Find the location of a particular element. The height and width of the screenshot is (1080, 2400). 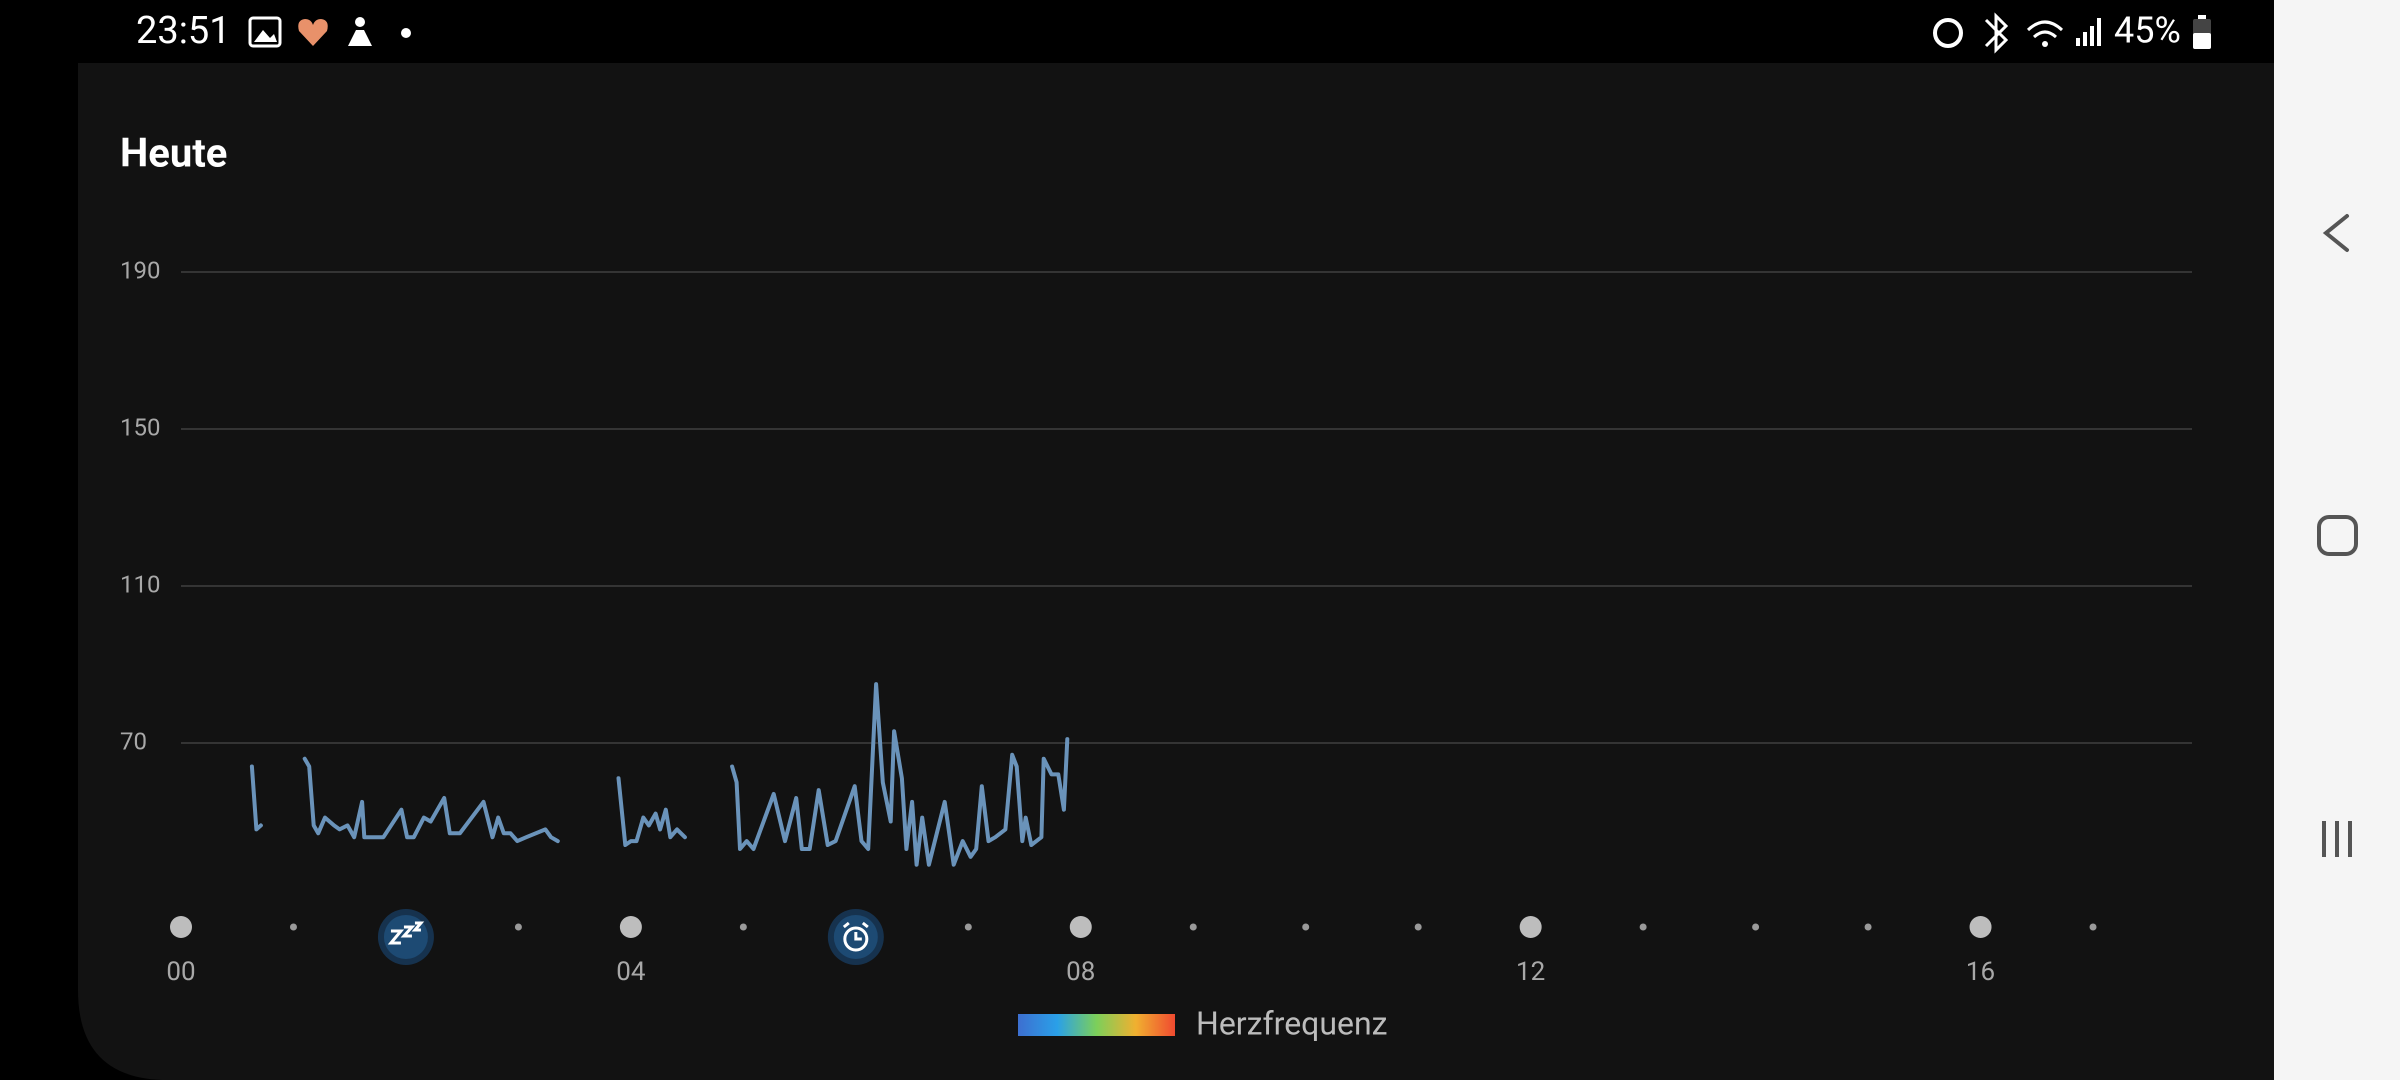

home-button is located at coordinates (2337, 535).